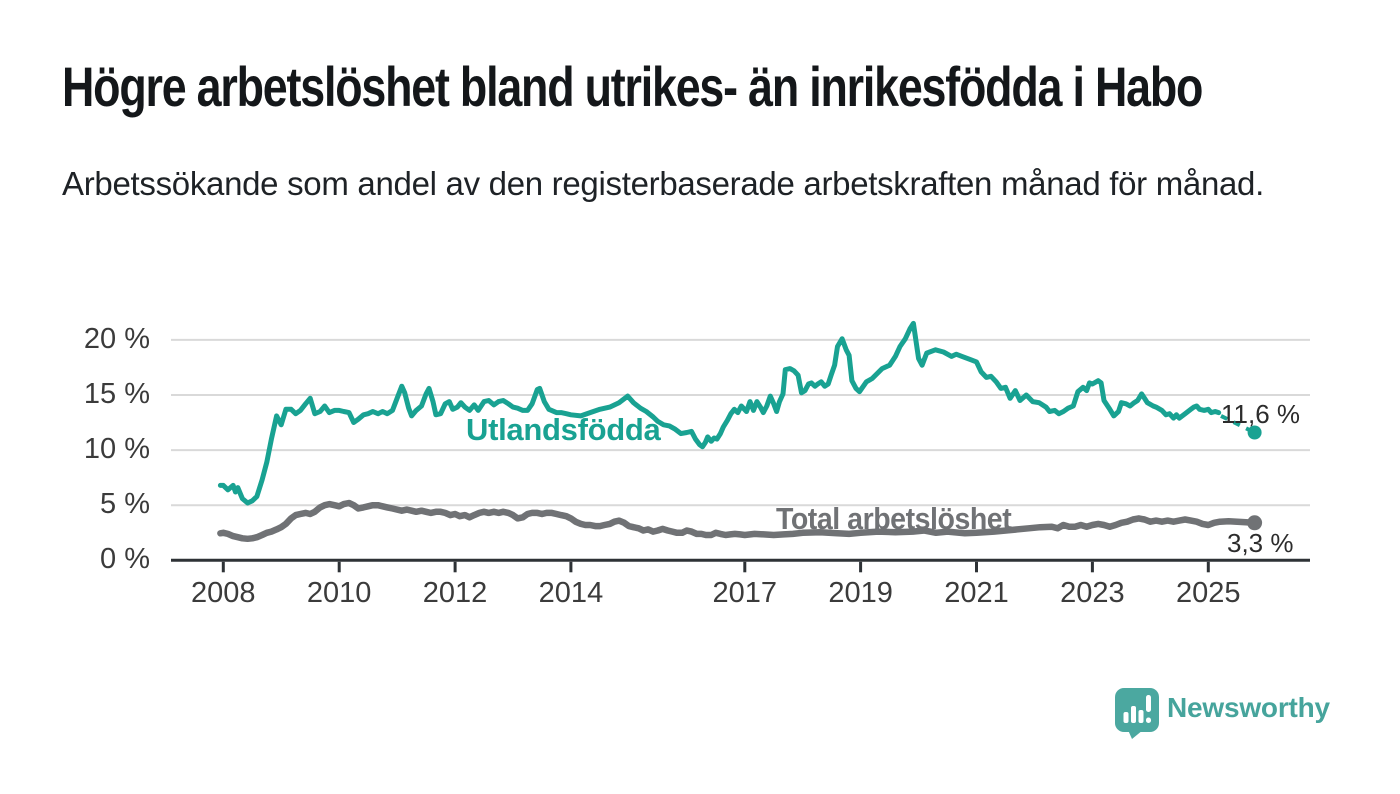 The width and height of the screenshot is (1400, 794). What do you see at coordinates (1260, 543) in the screenshot?
I see `end-value-label-total: 3,3 %` at bounding box center [1260, 543].